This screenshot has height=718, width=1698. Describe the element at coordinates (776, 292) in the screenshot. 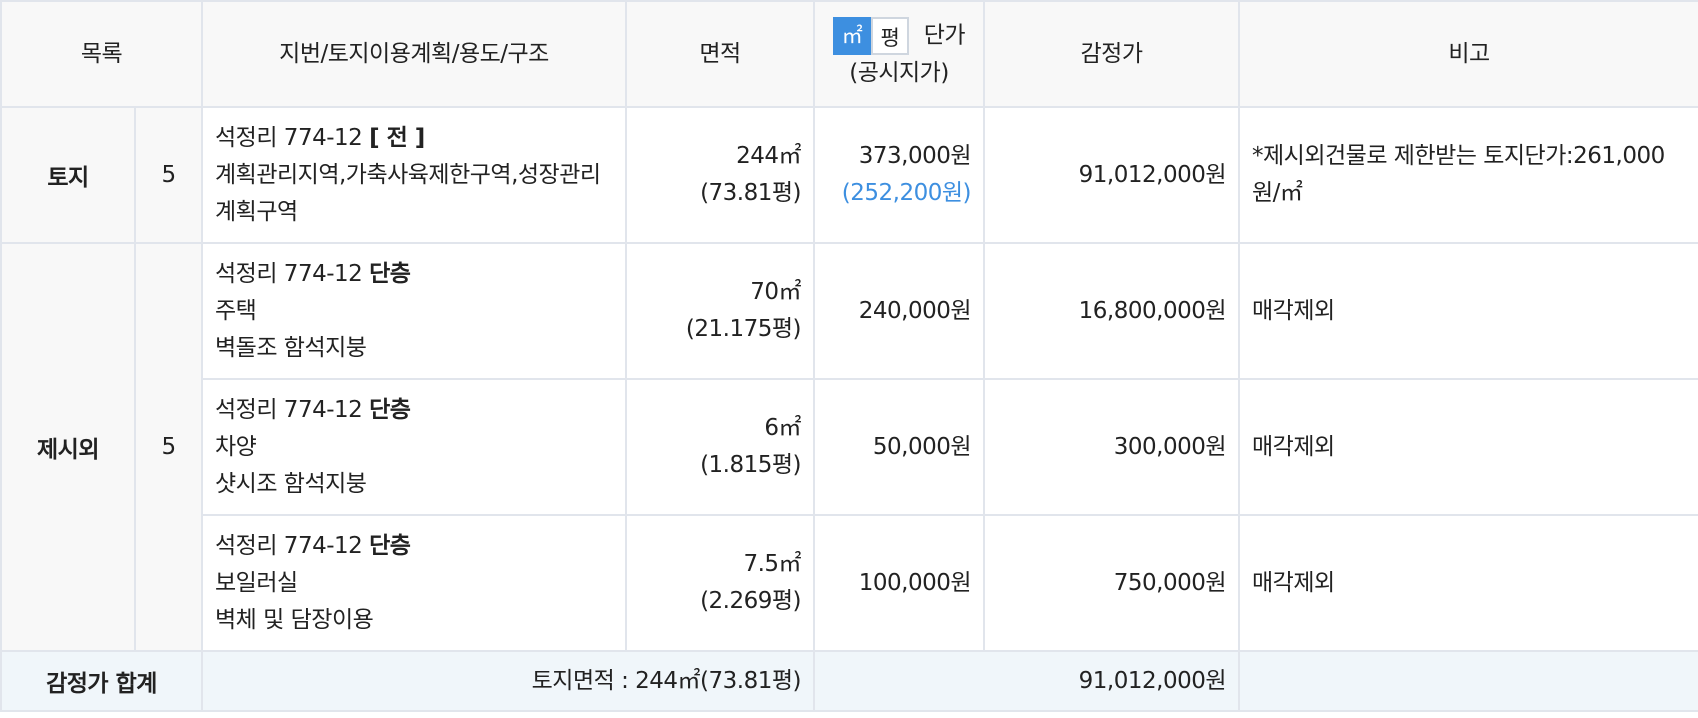

I see `area-sqm: 70㎡` at that location.